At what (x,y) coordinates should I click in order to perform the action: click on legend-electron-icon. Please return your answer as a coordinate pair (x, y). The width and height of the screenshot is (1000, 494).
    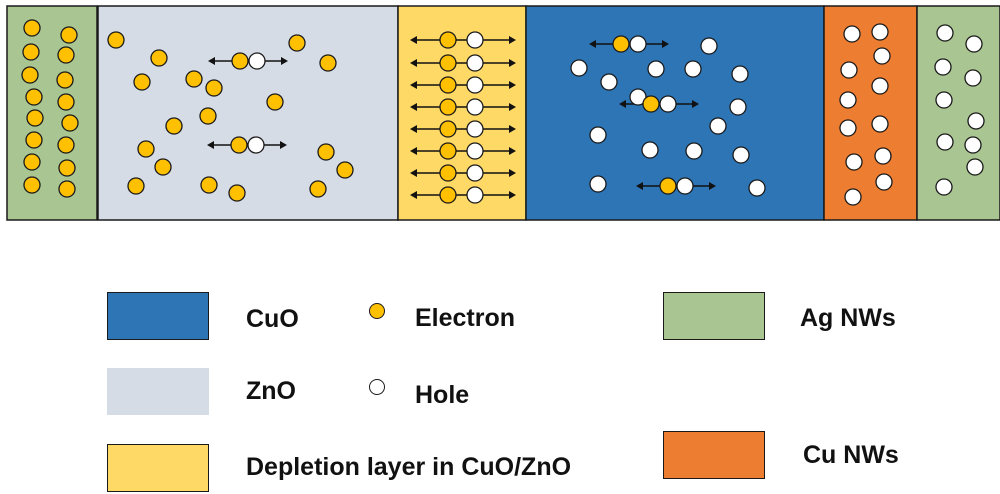
    Looking at the image, I should click on (377, 311).